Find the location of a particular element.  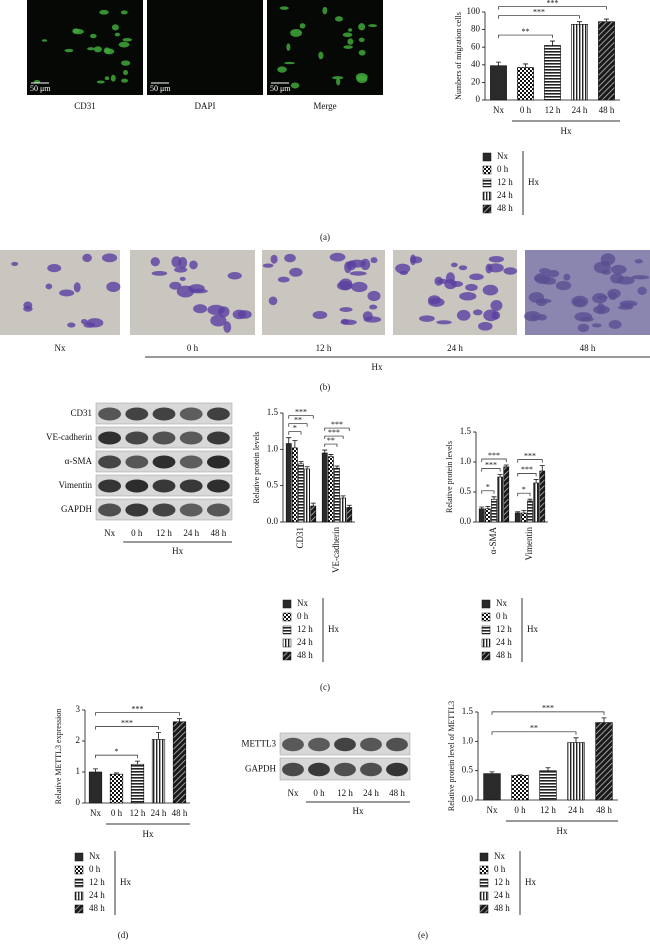

image-label: CD31 is located at coordinates (85, 106).